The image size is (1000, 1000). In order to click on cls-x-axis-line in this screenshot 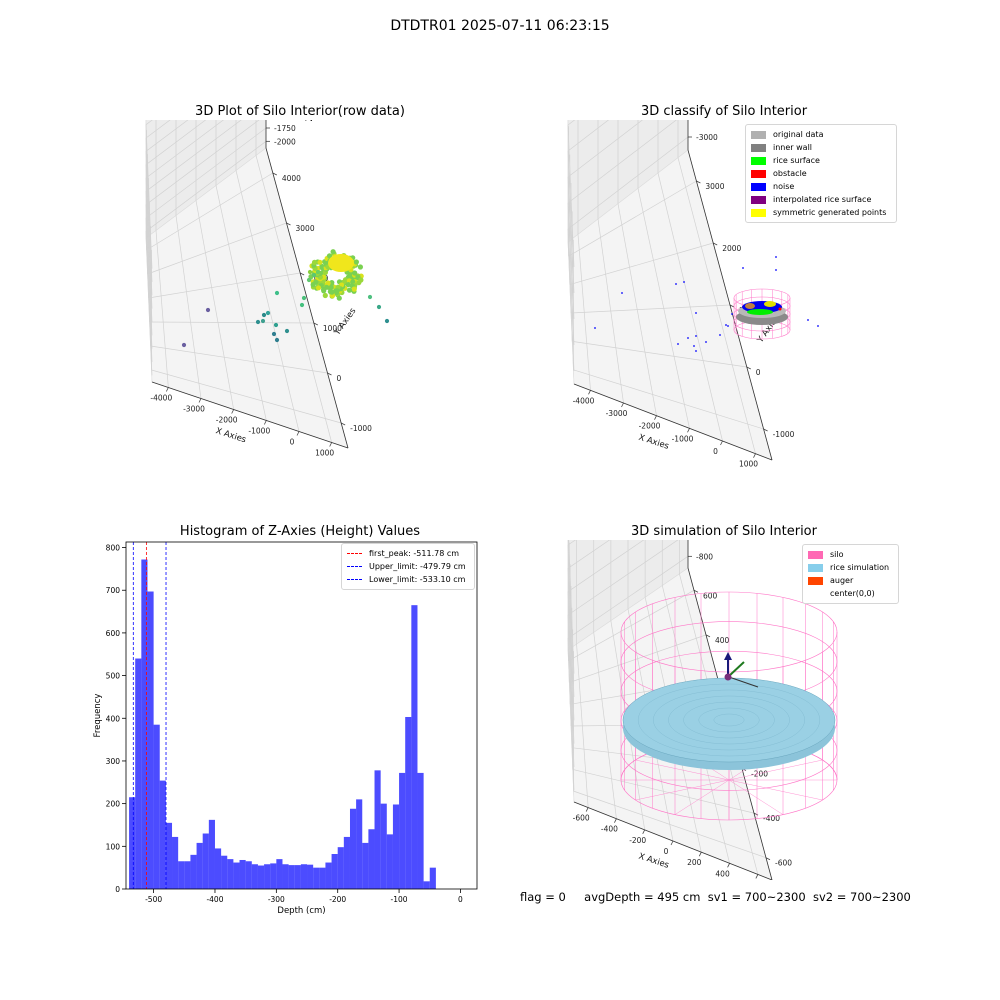, I will do `click(673, 422)`.